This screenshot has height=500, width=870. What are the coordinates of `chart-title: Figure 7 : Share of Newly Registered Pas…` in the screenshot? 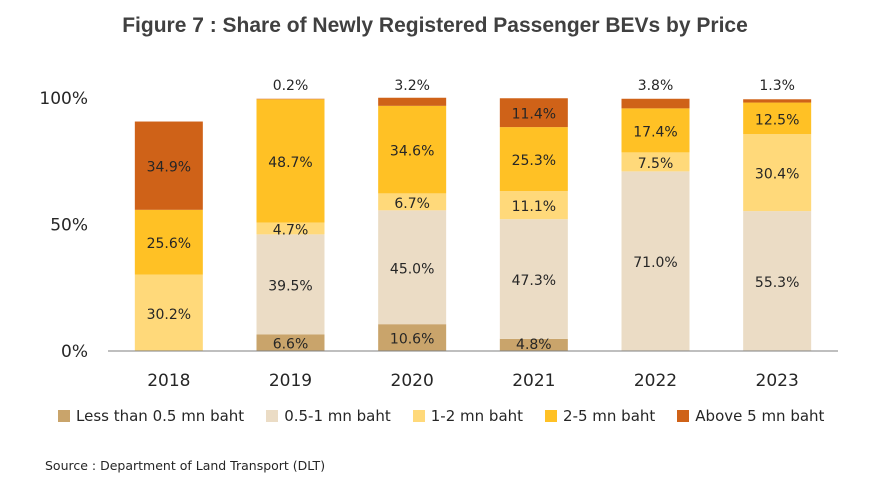 It's located at (435, 25).